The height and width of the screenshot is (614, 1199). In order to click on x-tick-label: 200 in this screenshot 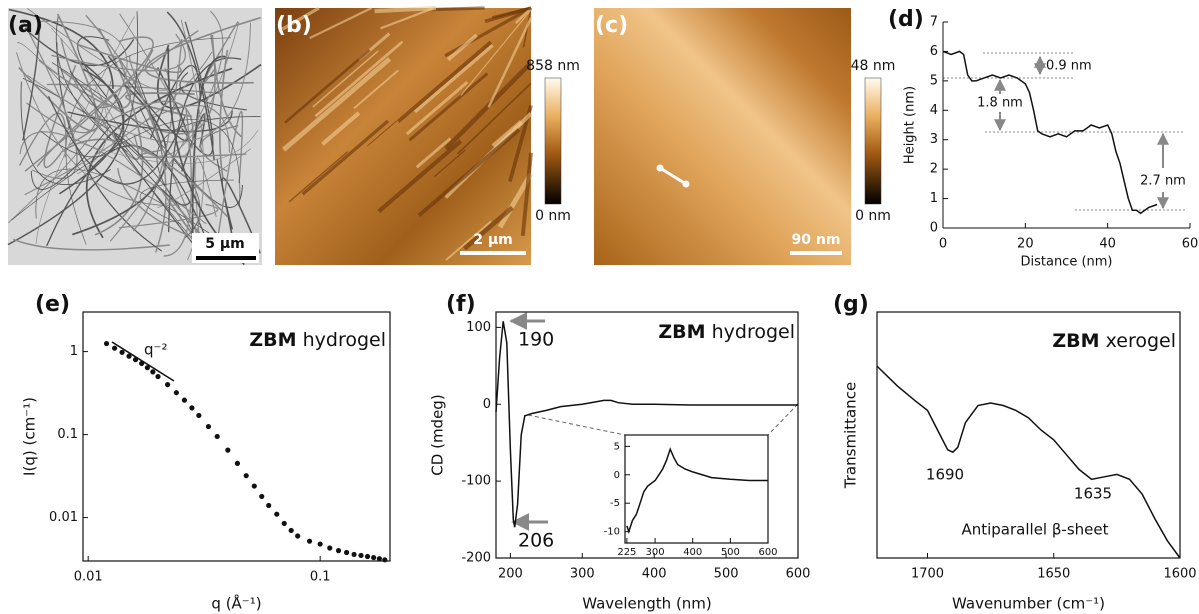, I will do `click(510, 574)`.